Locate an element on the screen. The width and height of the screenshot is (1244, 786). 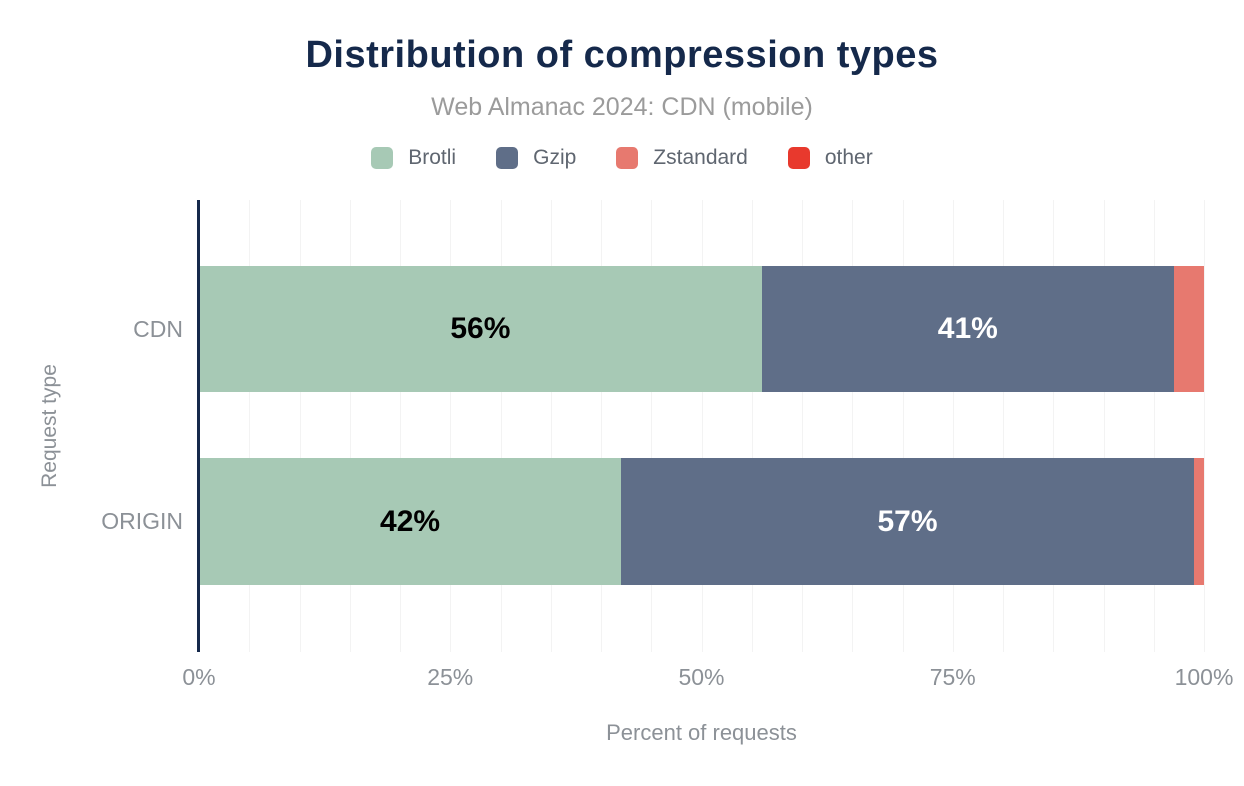
legend-item-zstandard: Zstandard is located at coordinates (682, 158).